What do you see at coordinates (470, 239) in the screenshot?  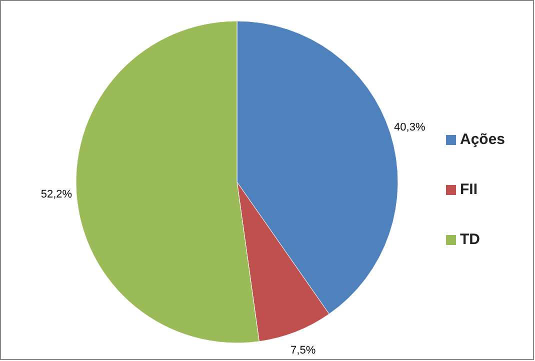 I see `legend-label: TD` at bounding box center [470, 239].